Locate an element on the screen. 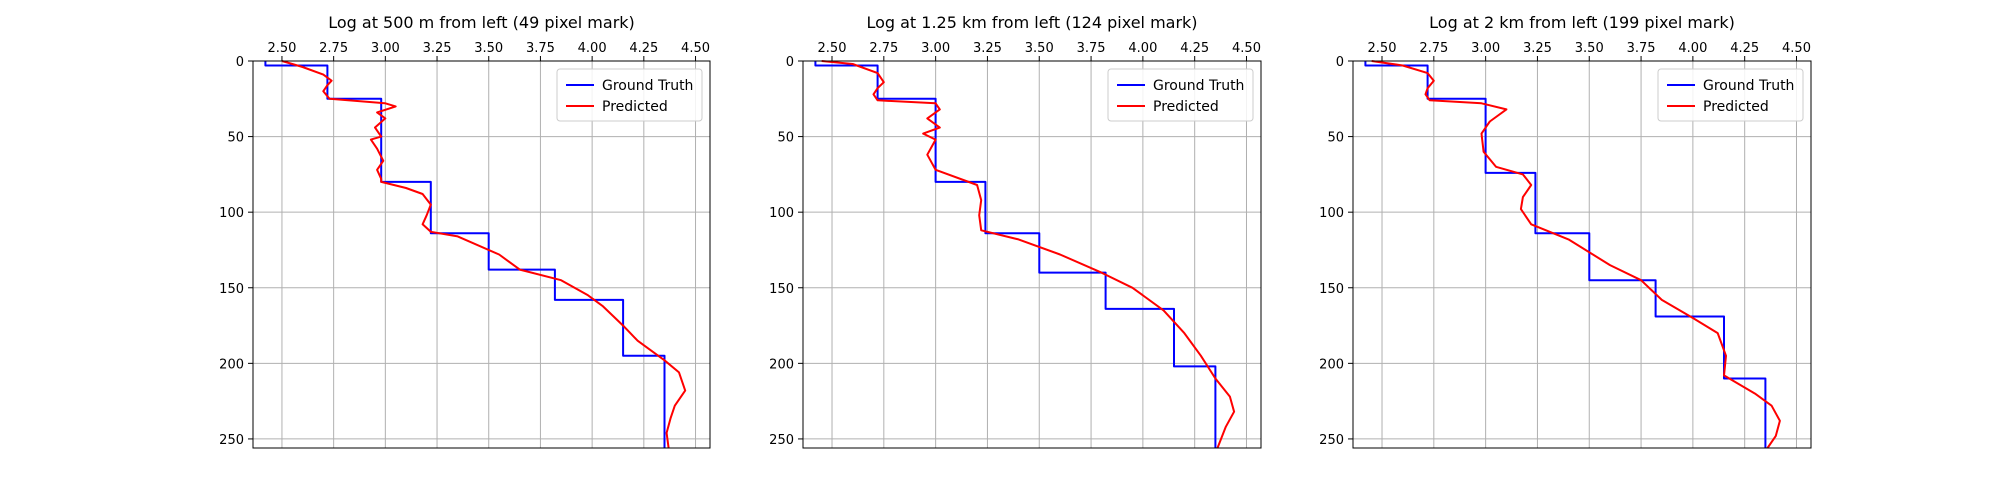 Image resolution: width=2000 pixels, height=500 pixels. chart-2-x-tick-label-7: 4.25 is located at coordinates (1194, 48).